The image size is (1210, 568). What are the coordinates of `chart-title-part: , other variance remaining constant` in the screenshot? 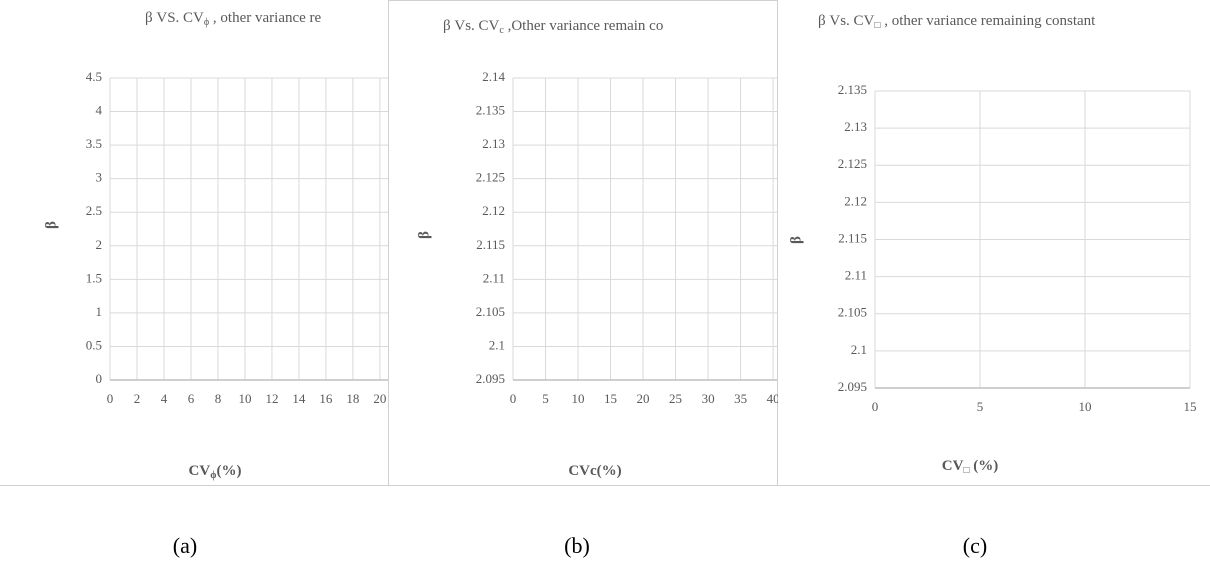 It's located at (988, 21).